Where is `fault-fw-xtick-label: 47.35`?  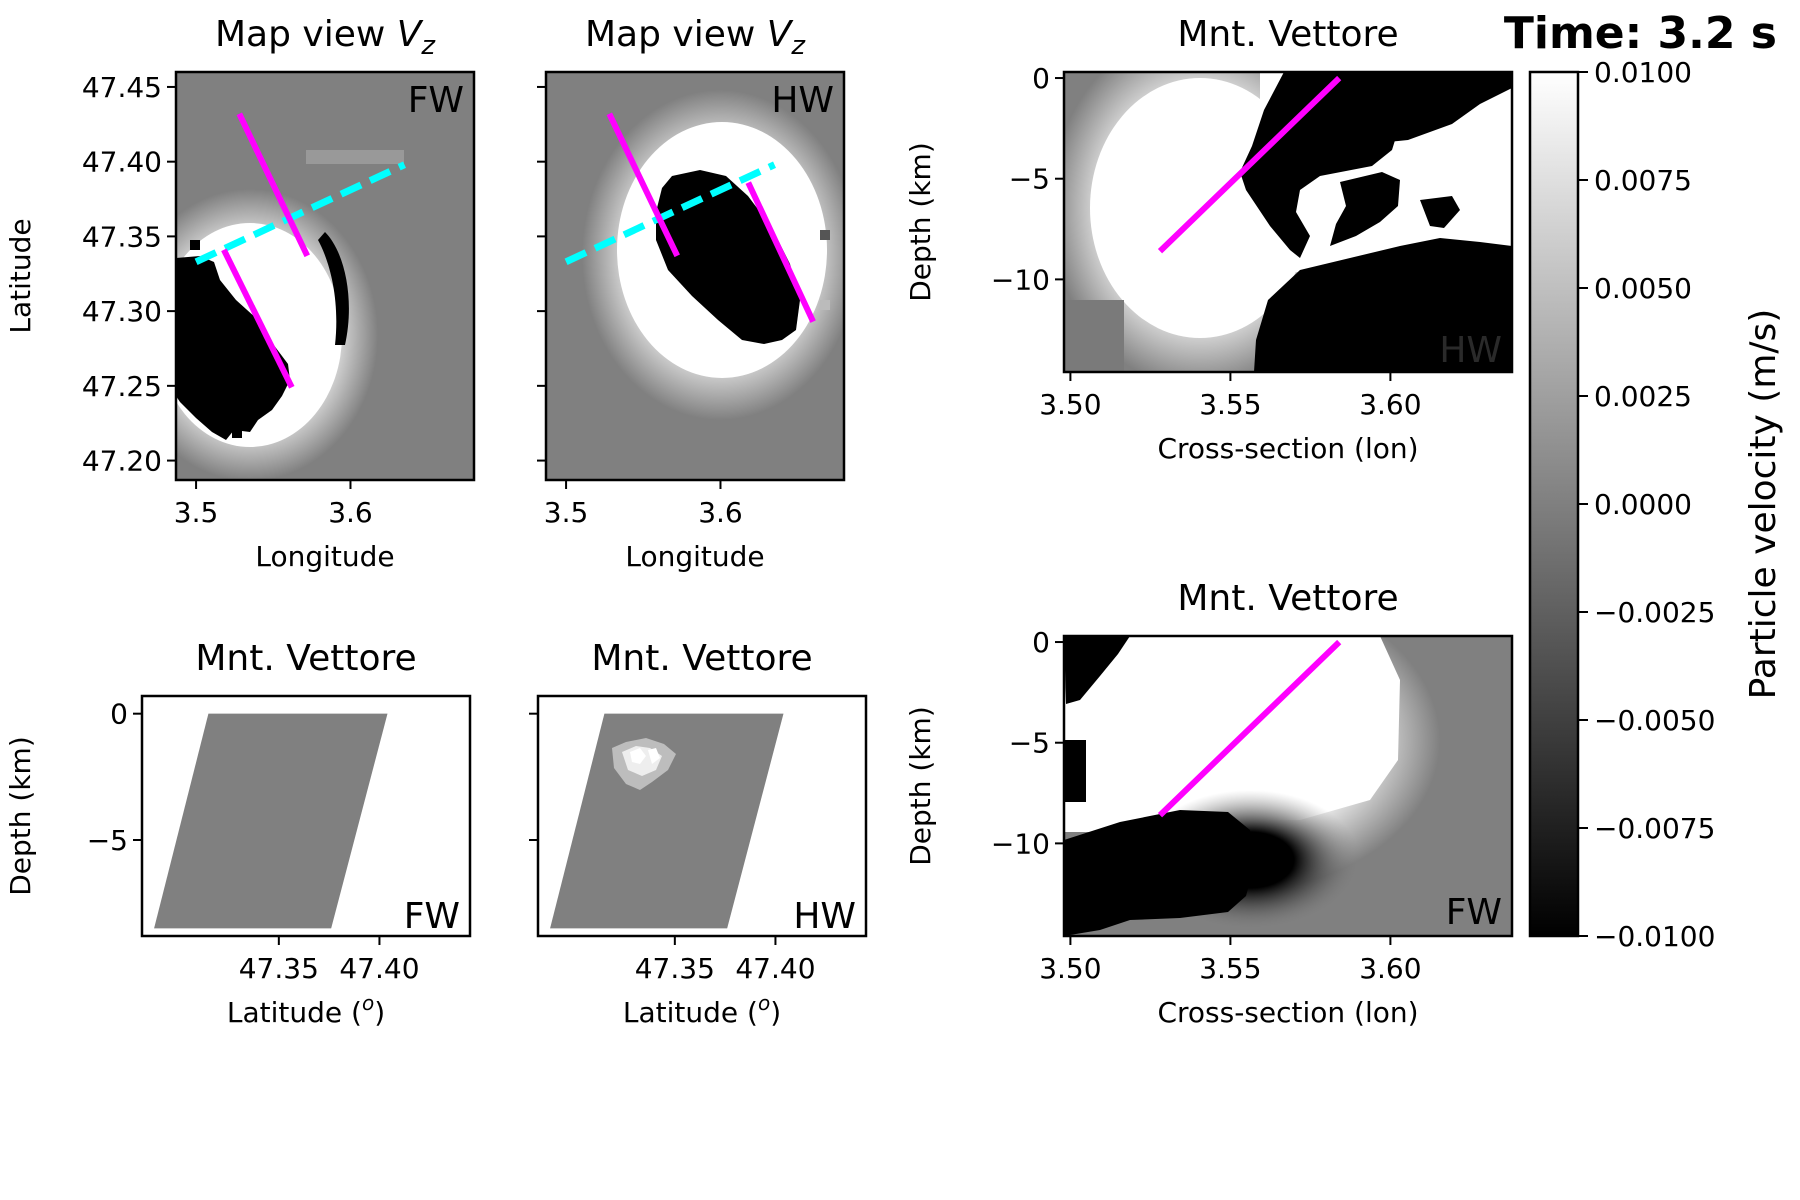 fault-fw-xtick-label: 47.35 is located at coordinates (279, 968).